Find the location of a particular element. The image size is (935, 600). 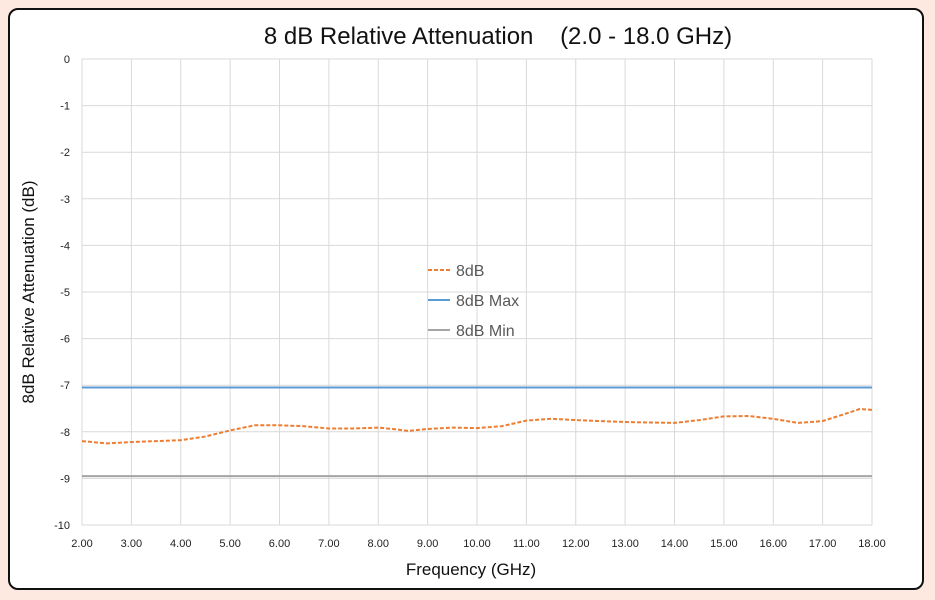

y-tick-label: -5 is located at coordinates (65, 293).